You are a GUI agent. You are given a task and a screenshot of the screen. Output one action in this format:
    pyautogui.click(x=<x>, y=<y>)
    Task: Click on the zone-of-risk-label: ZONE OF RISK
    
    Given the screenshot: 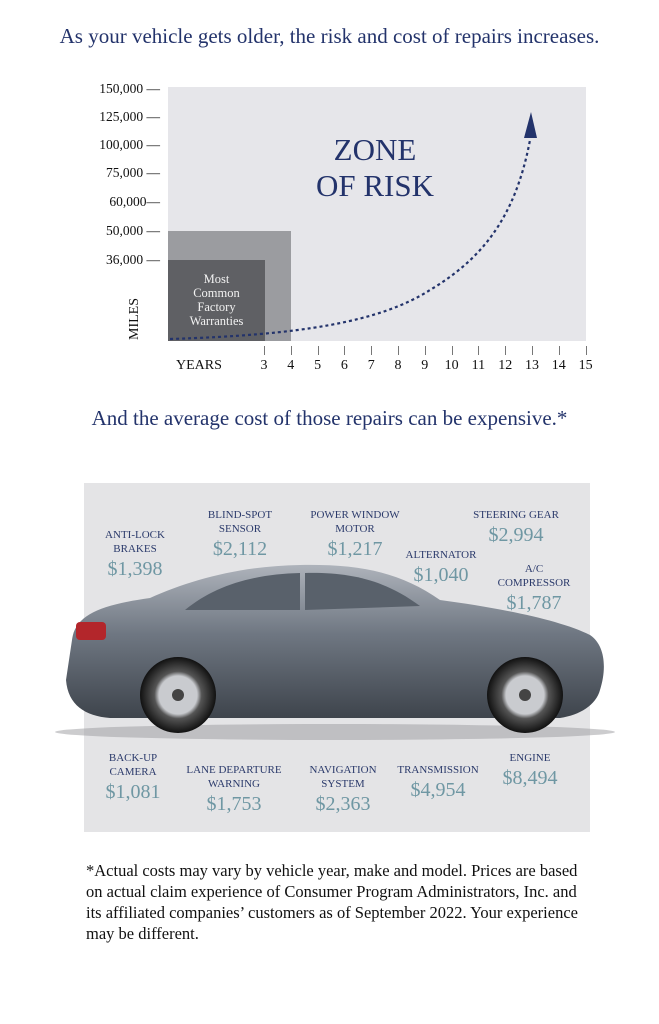 What is the action you would take?
    pyautogui.click(x=375, y=168)
    